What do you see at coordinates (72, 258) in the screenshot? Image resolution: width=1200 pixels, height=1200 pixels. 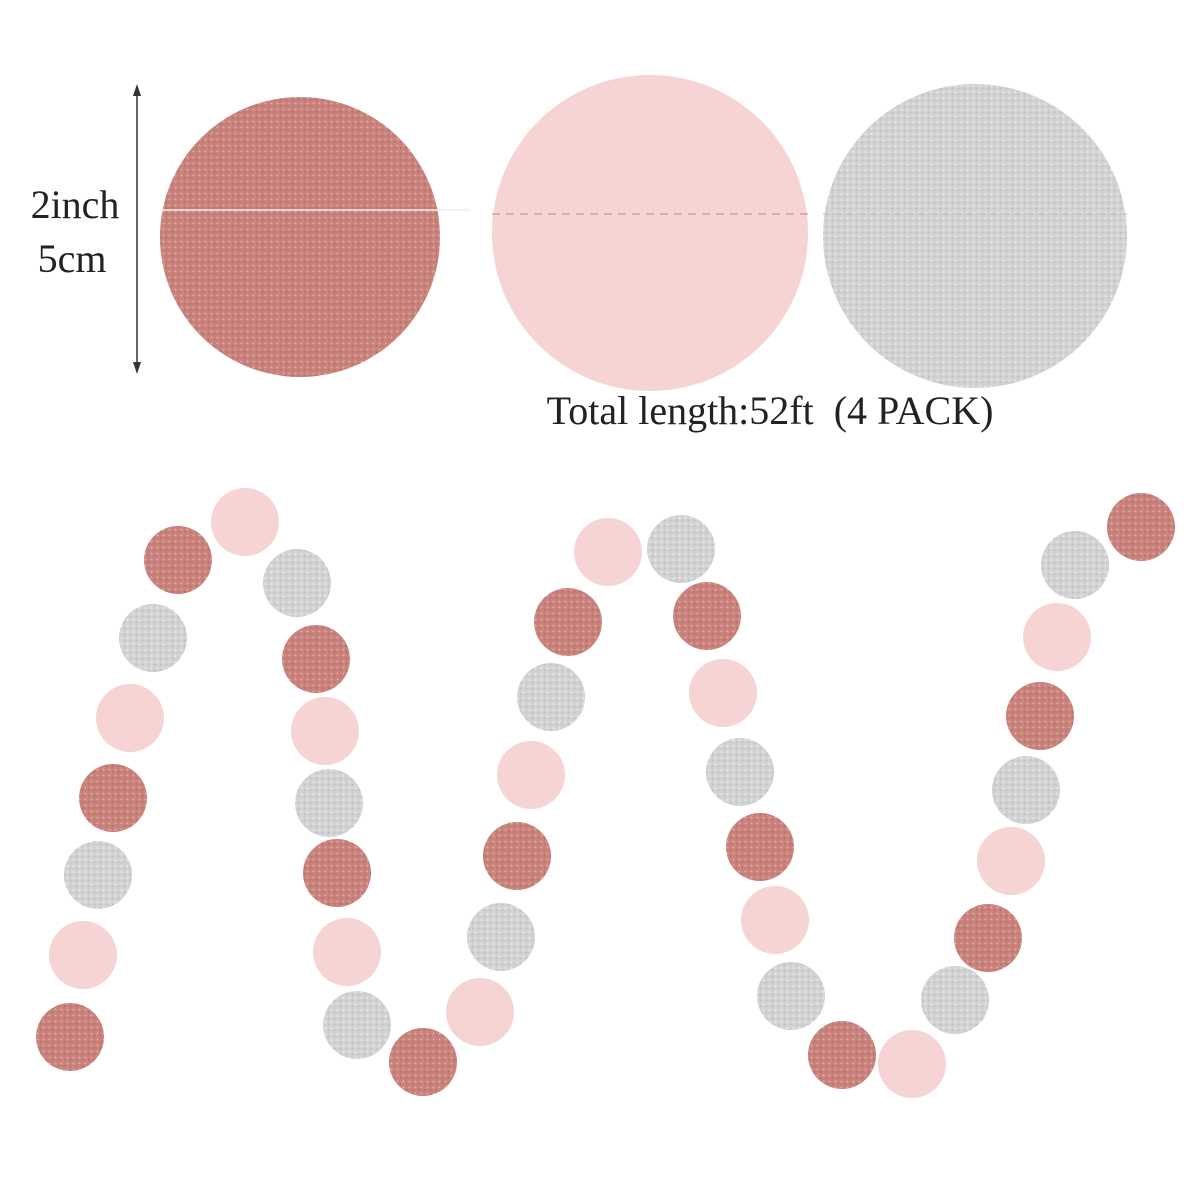 I see `size-cm: 5cm` at bounding box center [72, 258].